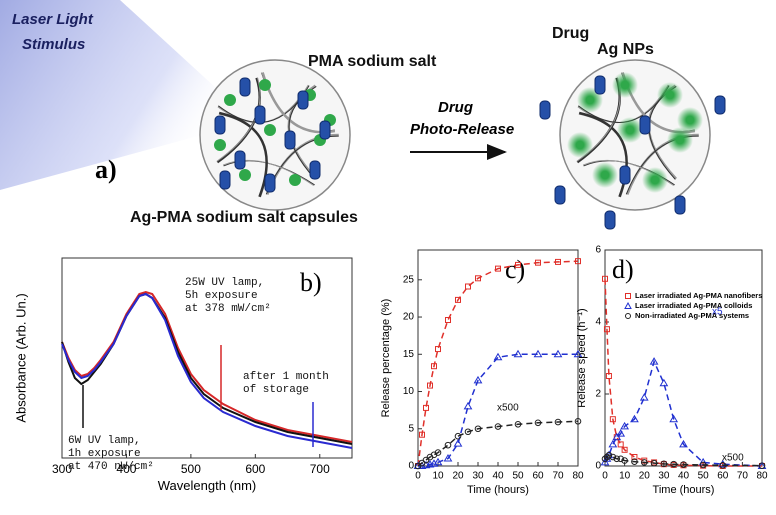  What do you see at coordinates (276, 390) in the screenshot?
I see `annotation: of storage` at bounding box center [276, 390].